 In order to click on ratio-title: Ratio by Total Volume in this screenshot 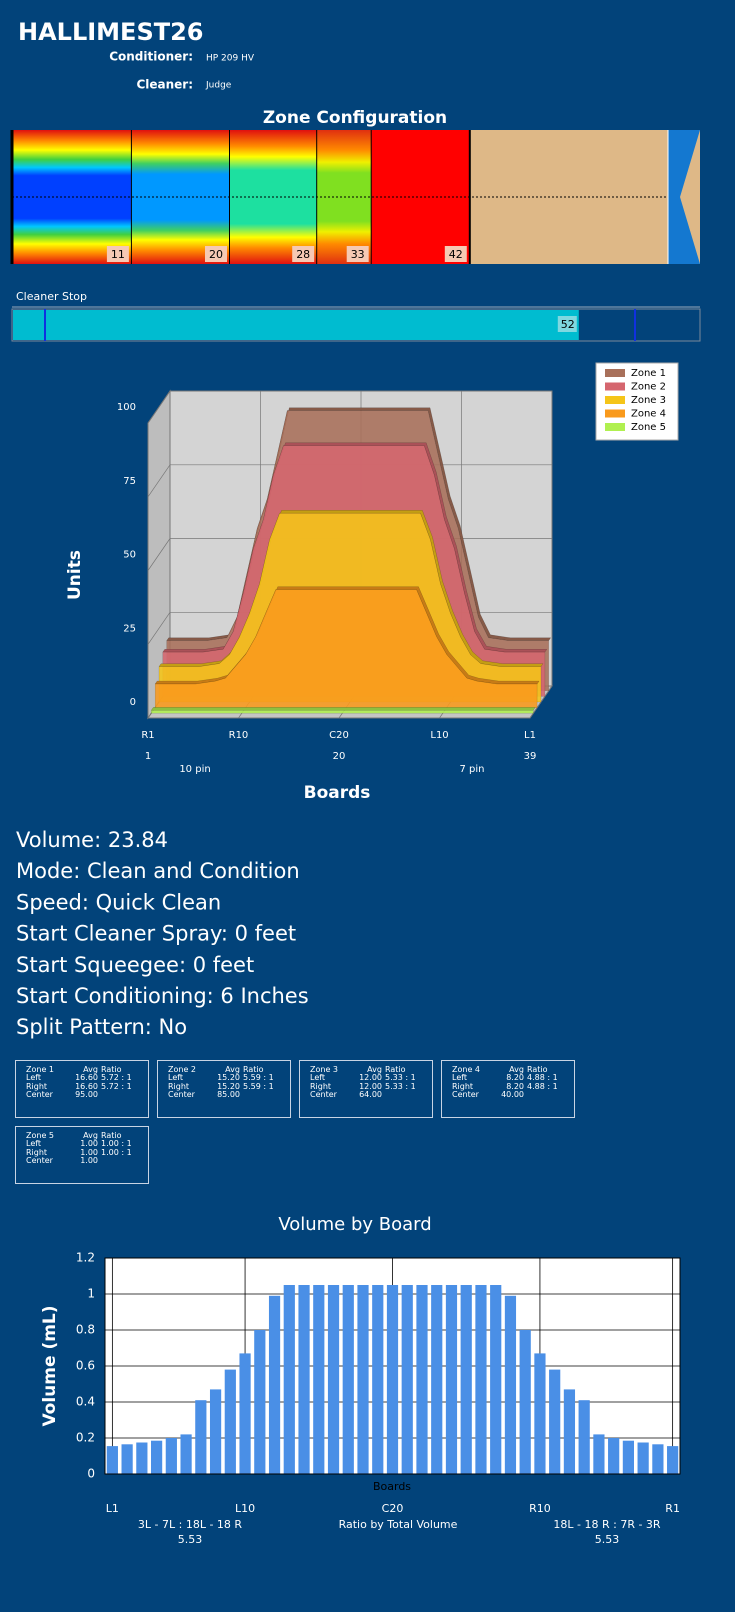, I will do `click(398, 1524)`.